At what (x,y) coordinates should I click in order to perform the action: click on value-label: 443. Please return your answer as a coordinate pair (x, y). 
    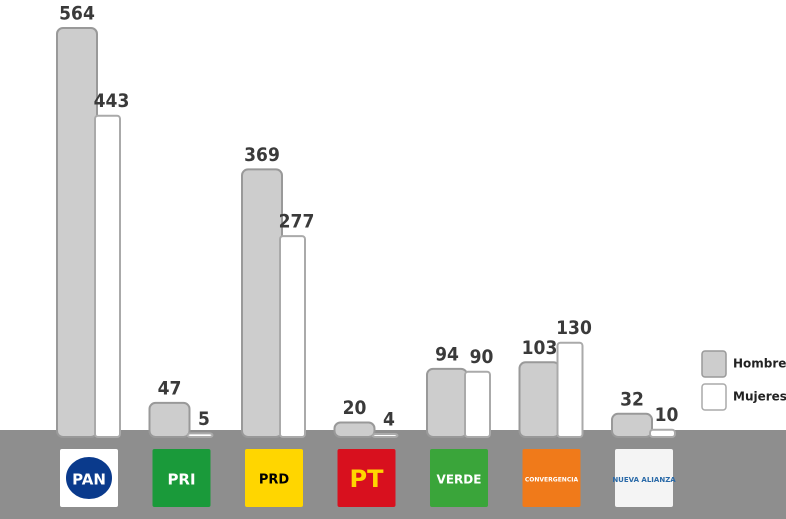
    Looking at the image, I should click on (112, 101).